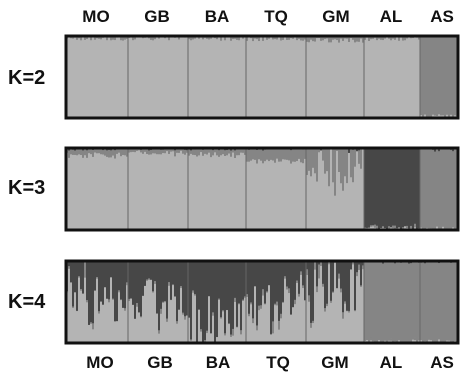 The width and height of the screenshot is (467, 374). I want to click on population-block-al, so click(392, 302).